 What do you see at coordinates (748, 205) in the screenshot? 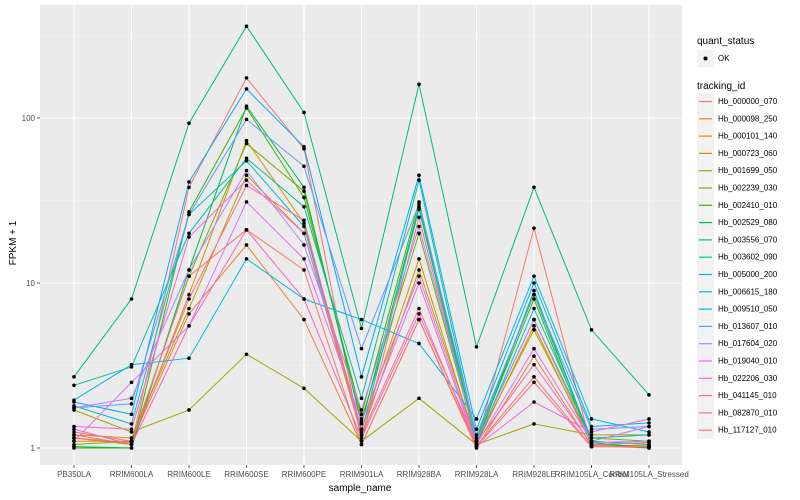
I see `legend-label: Hb_002410_010` at bounding box center [748, 205].